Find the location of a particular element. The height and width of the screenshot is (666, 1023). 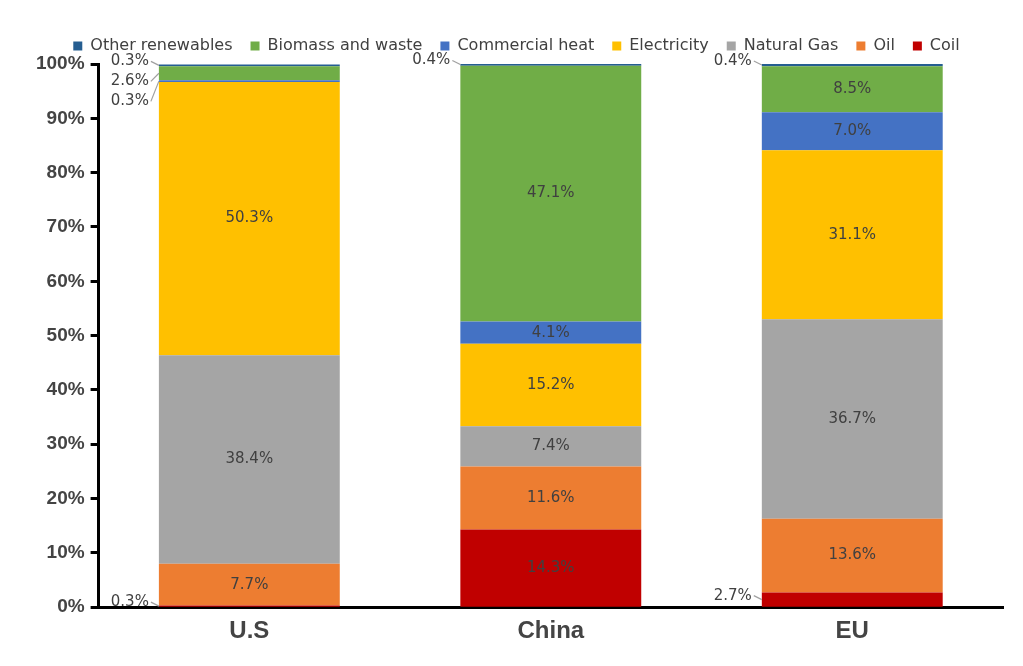

y-tick-label: 20% is located at coordinates (65, 497).